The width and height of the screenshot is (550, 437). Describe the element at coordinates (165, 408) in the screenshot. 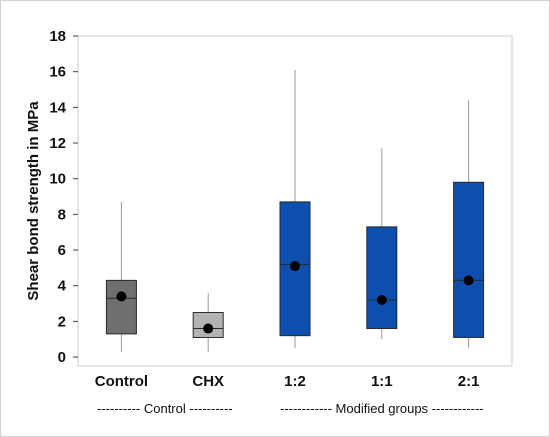

I see `group-label: ---------- Control ----------` at that location.